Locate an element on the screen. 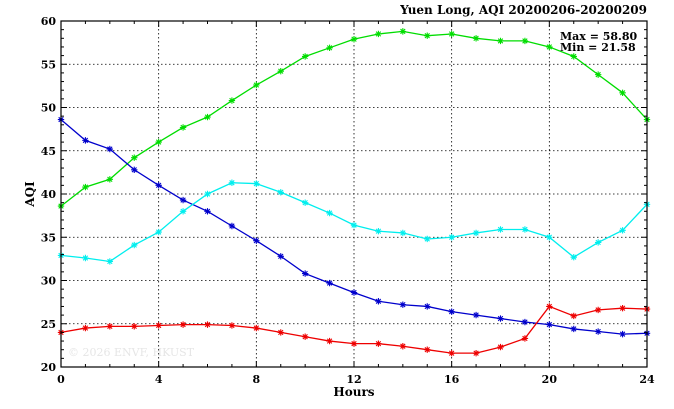 The image size is (674, 409). min-value-label: Min = 21.58 is located at coordinates (598, 47).